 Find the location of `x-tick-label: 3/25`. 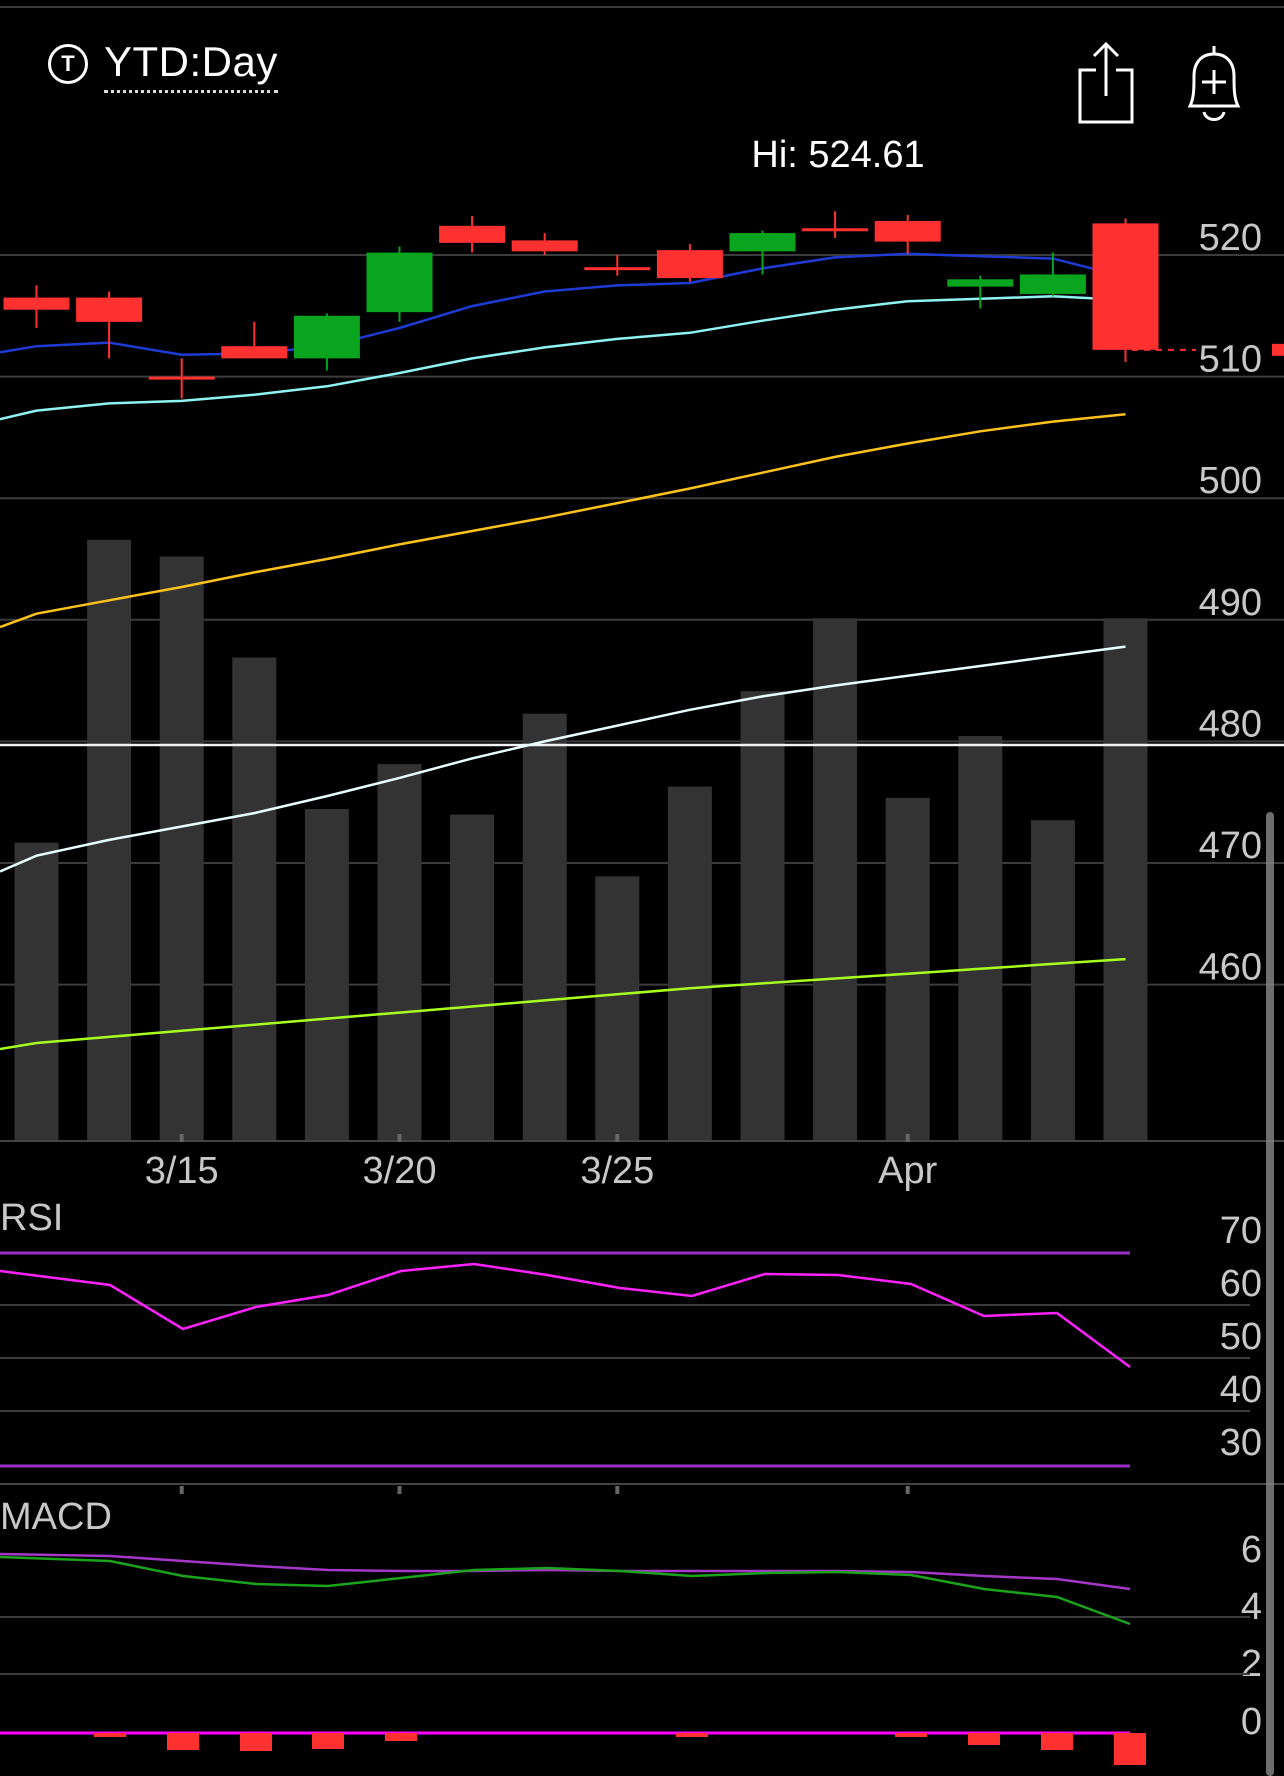

x-tick-label: 3/25 is located at coordinates (617, 1171).